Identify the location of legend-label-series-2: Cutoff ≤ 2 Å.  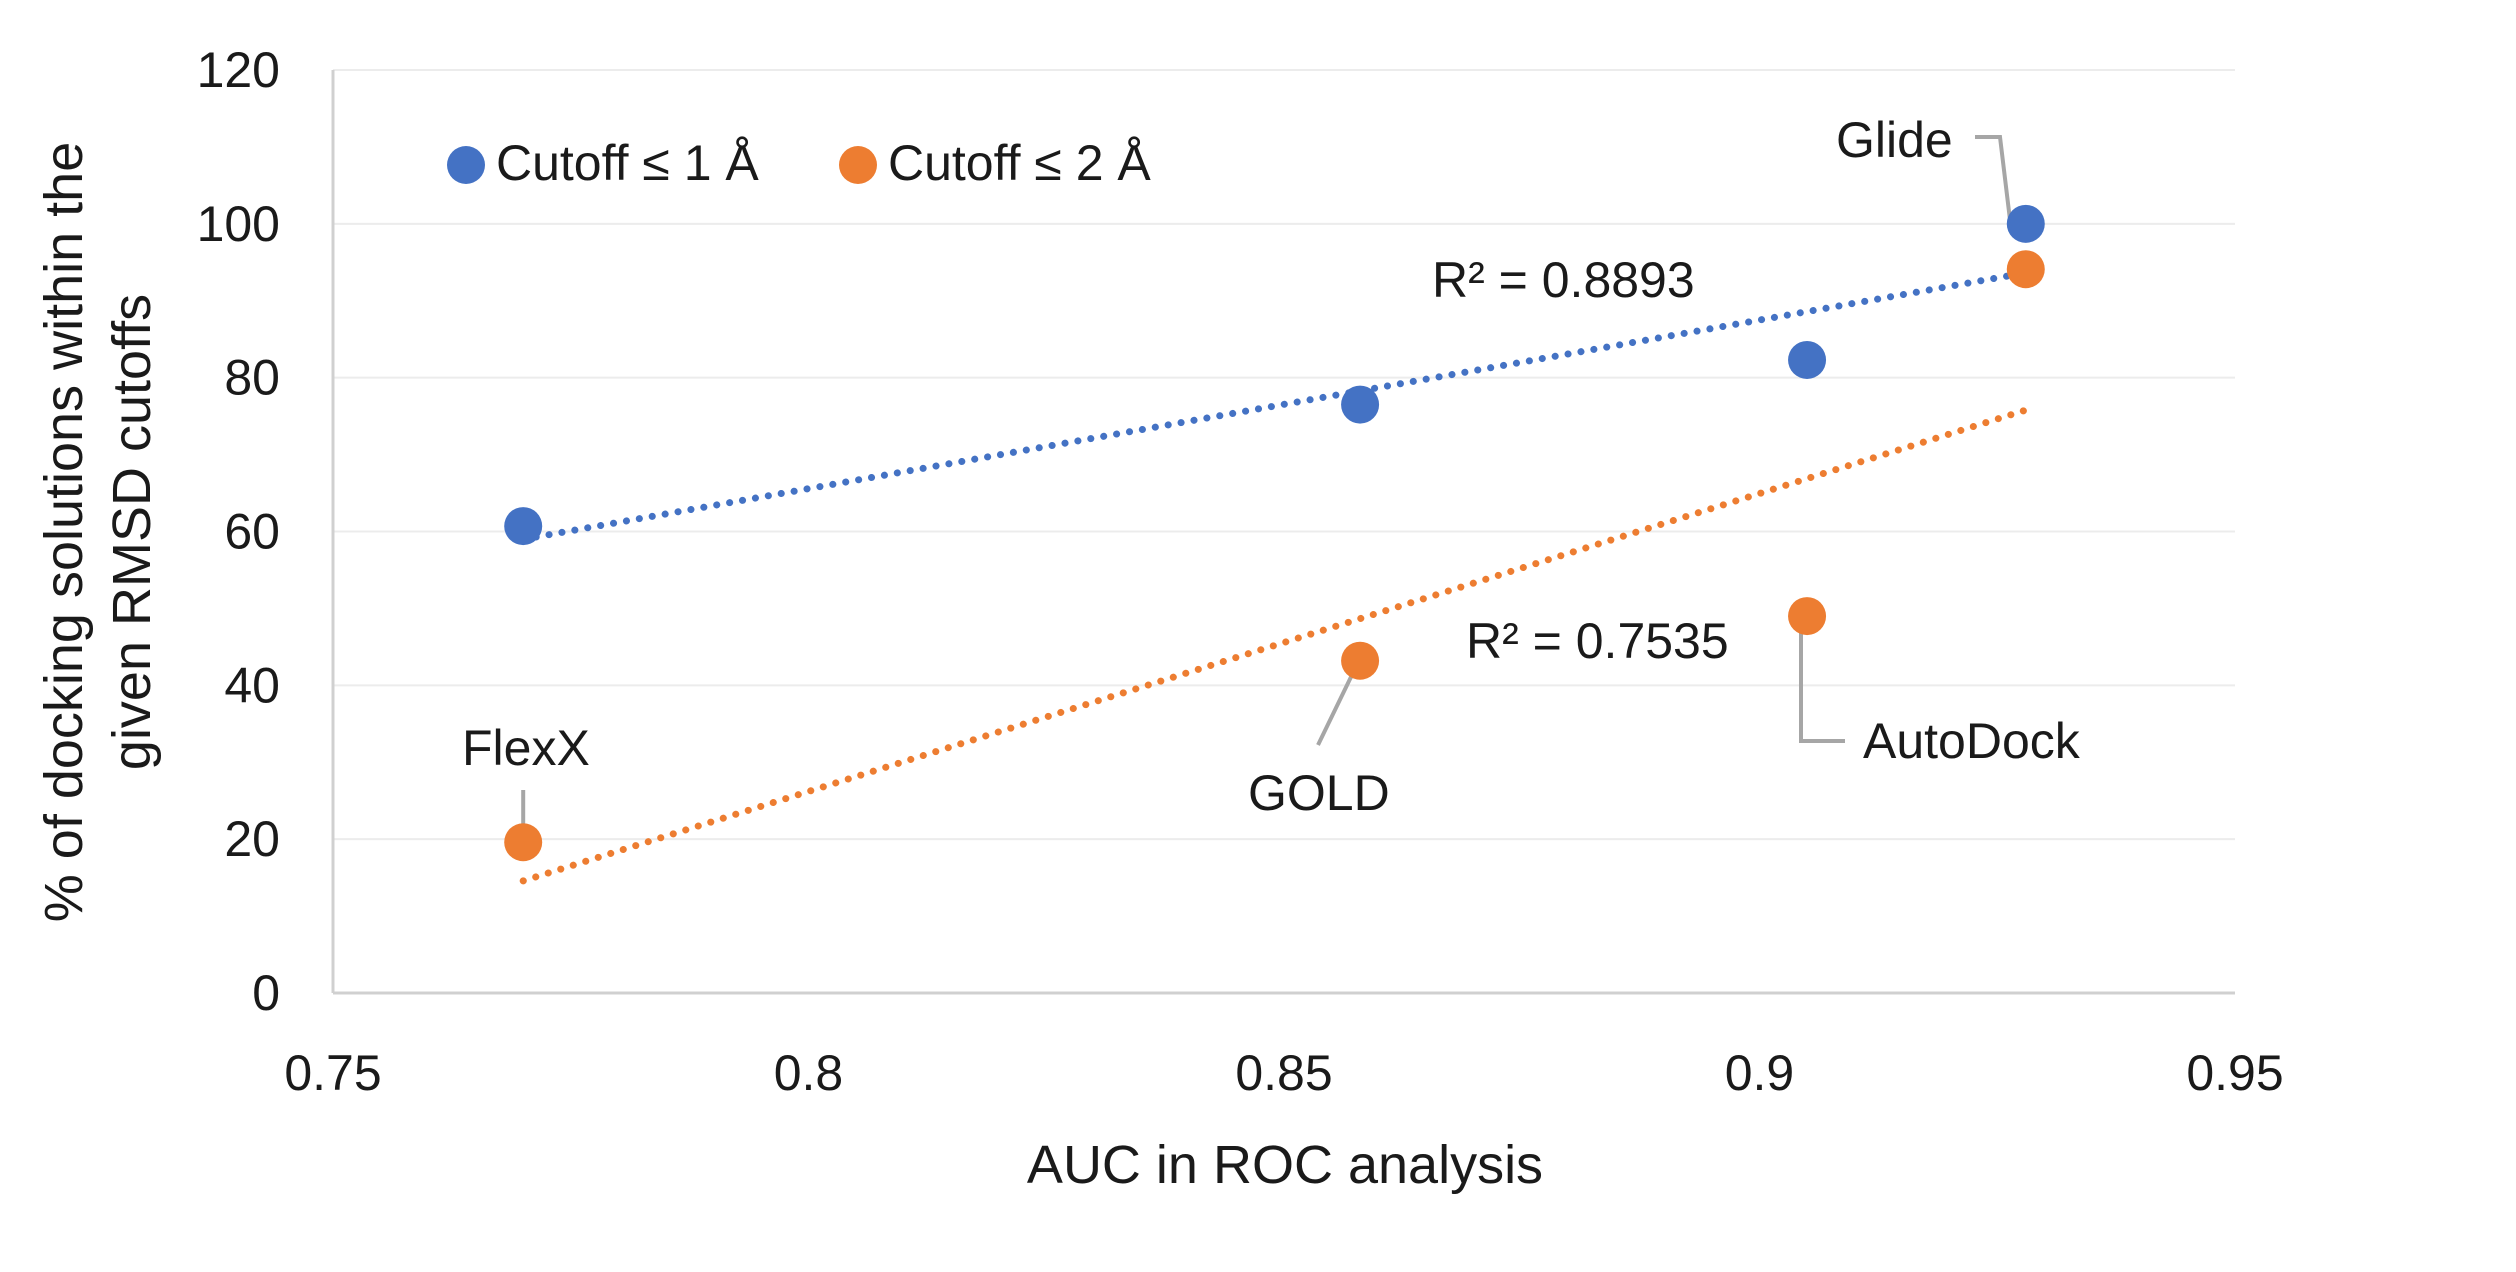
(1019, 163).